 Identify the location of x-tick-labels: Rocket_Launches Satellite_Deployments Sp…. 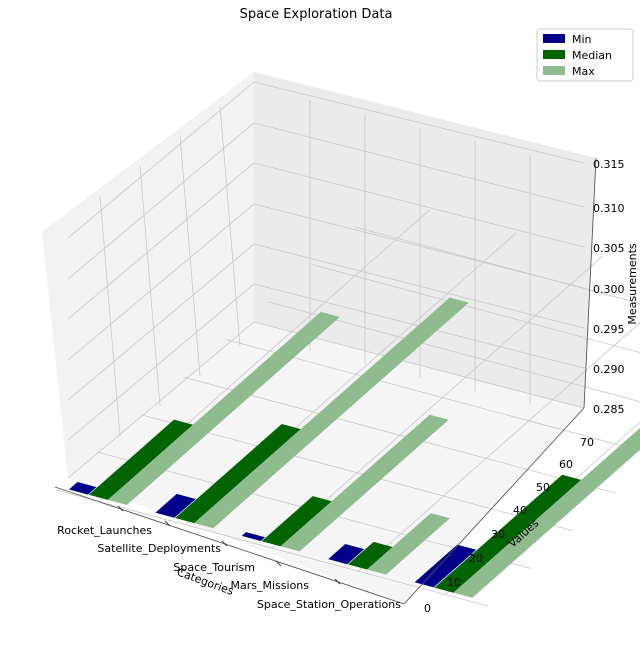
(229, 567).